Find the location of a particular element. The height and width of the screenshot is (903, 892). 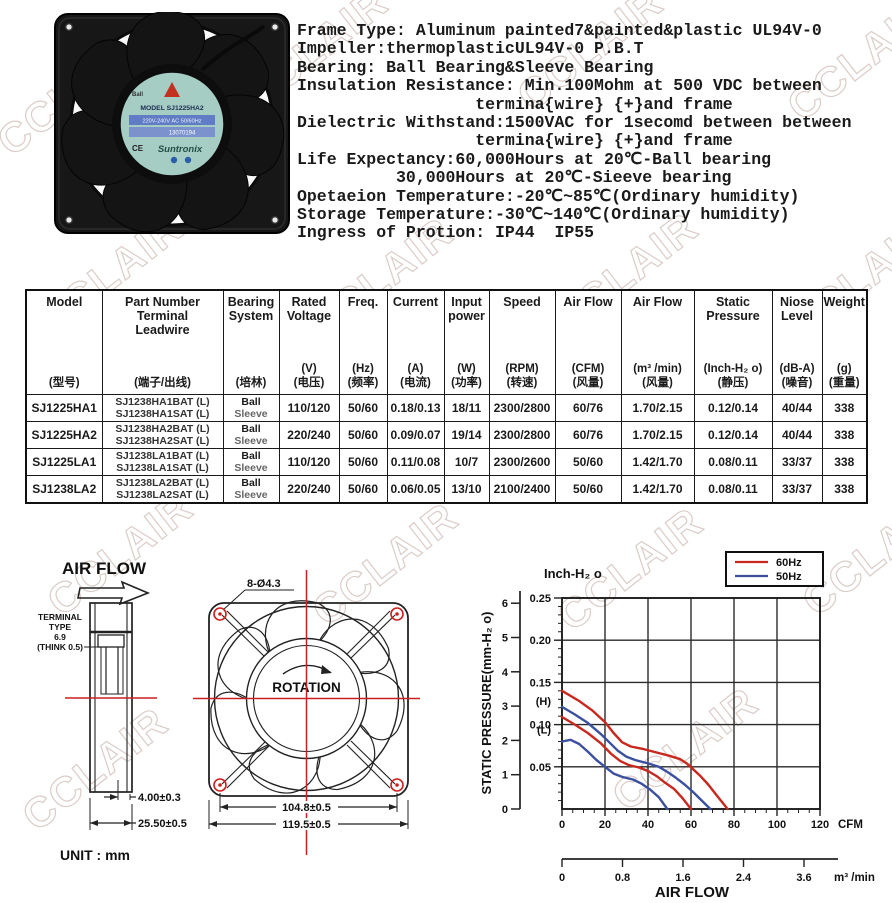

value-cell: 220/240 is located at coordinates (309, 435).